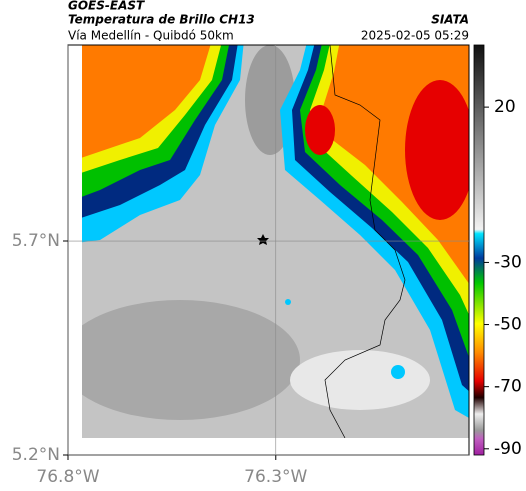 This screenshot has height=491, width=526. Describe the element at coordinates (508, 449) in the screenshot. I see `colorbar-tick-label: -90` at that location.